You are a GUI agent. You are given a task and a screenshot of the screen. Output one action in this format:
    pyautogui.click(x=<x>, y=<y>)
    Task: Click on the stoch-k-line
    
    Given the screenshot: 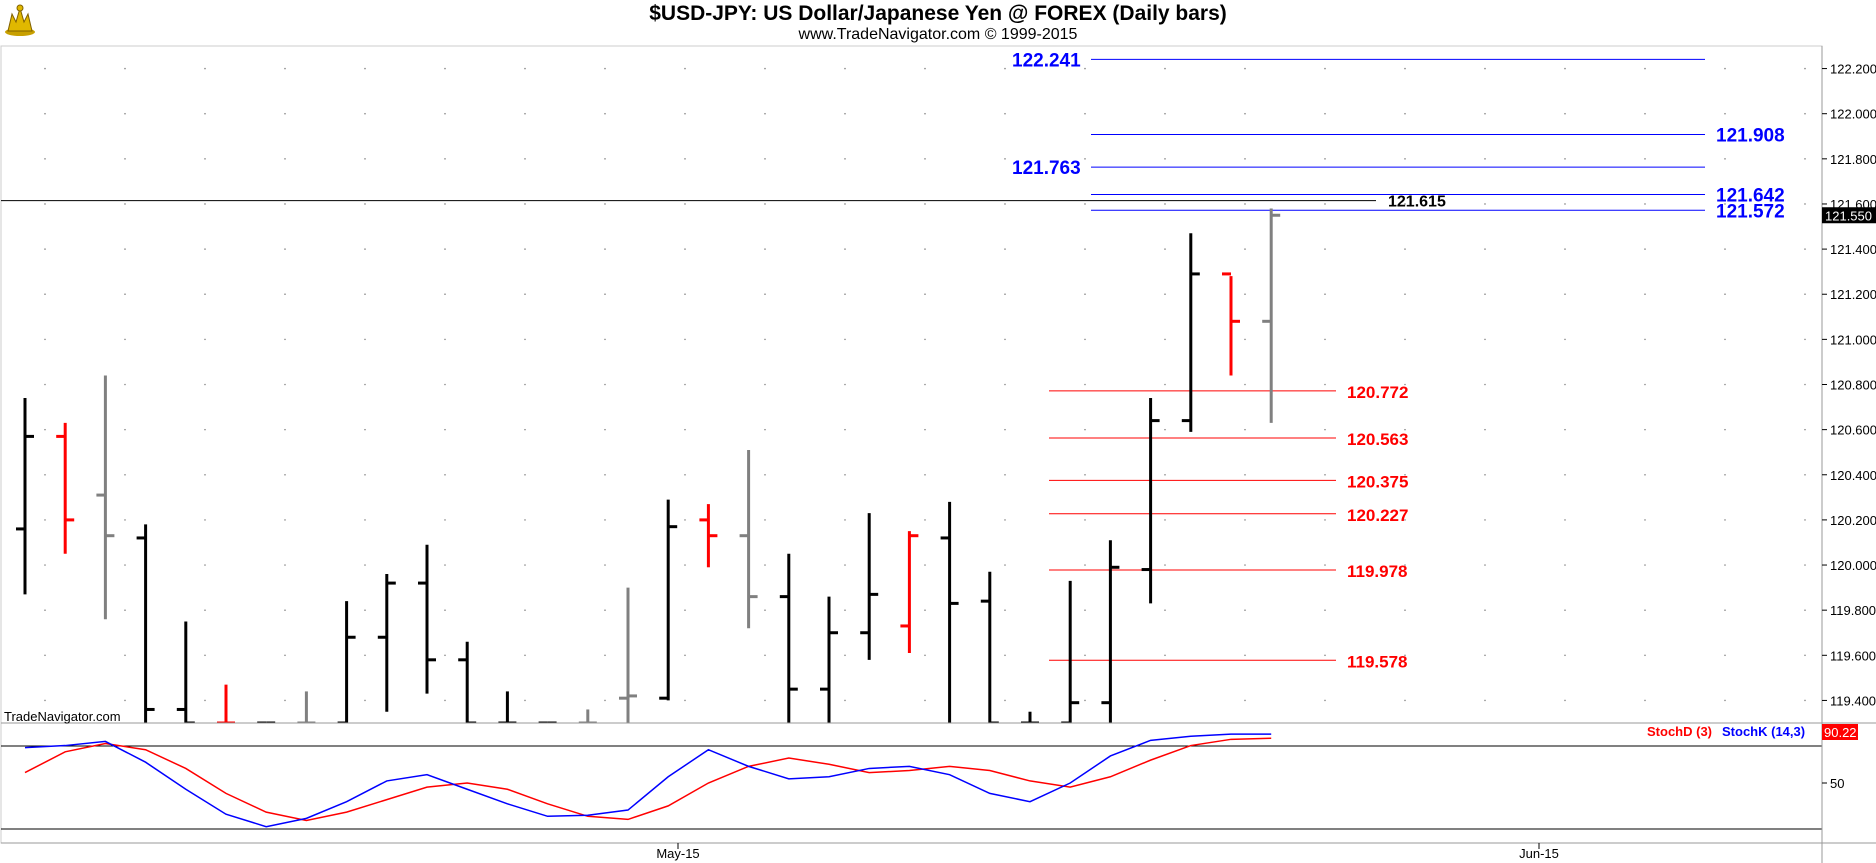 What is the action you would take?
    pyautogui.click(x=648, y=780)
    